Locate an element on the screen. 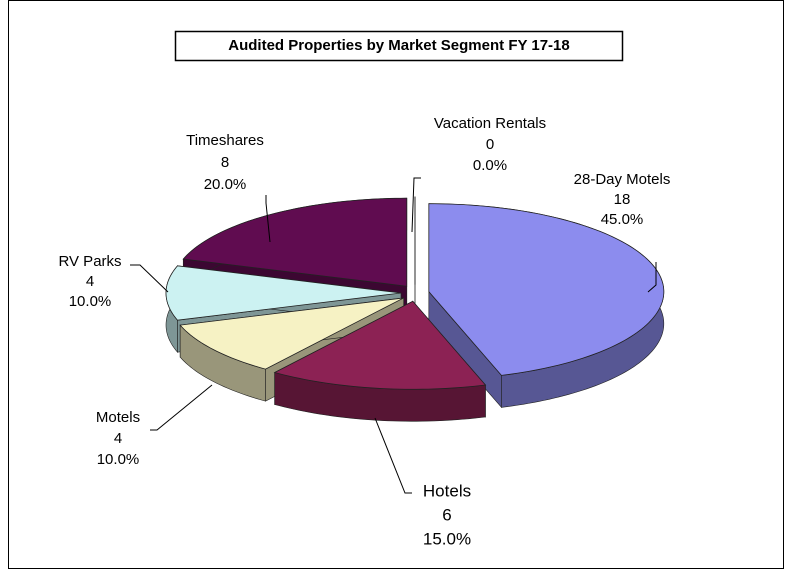  data-label: 6 is located at coordinates (446, 514).